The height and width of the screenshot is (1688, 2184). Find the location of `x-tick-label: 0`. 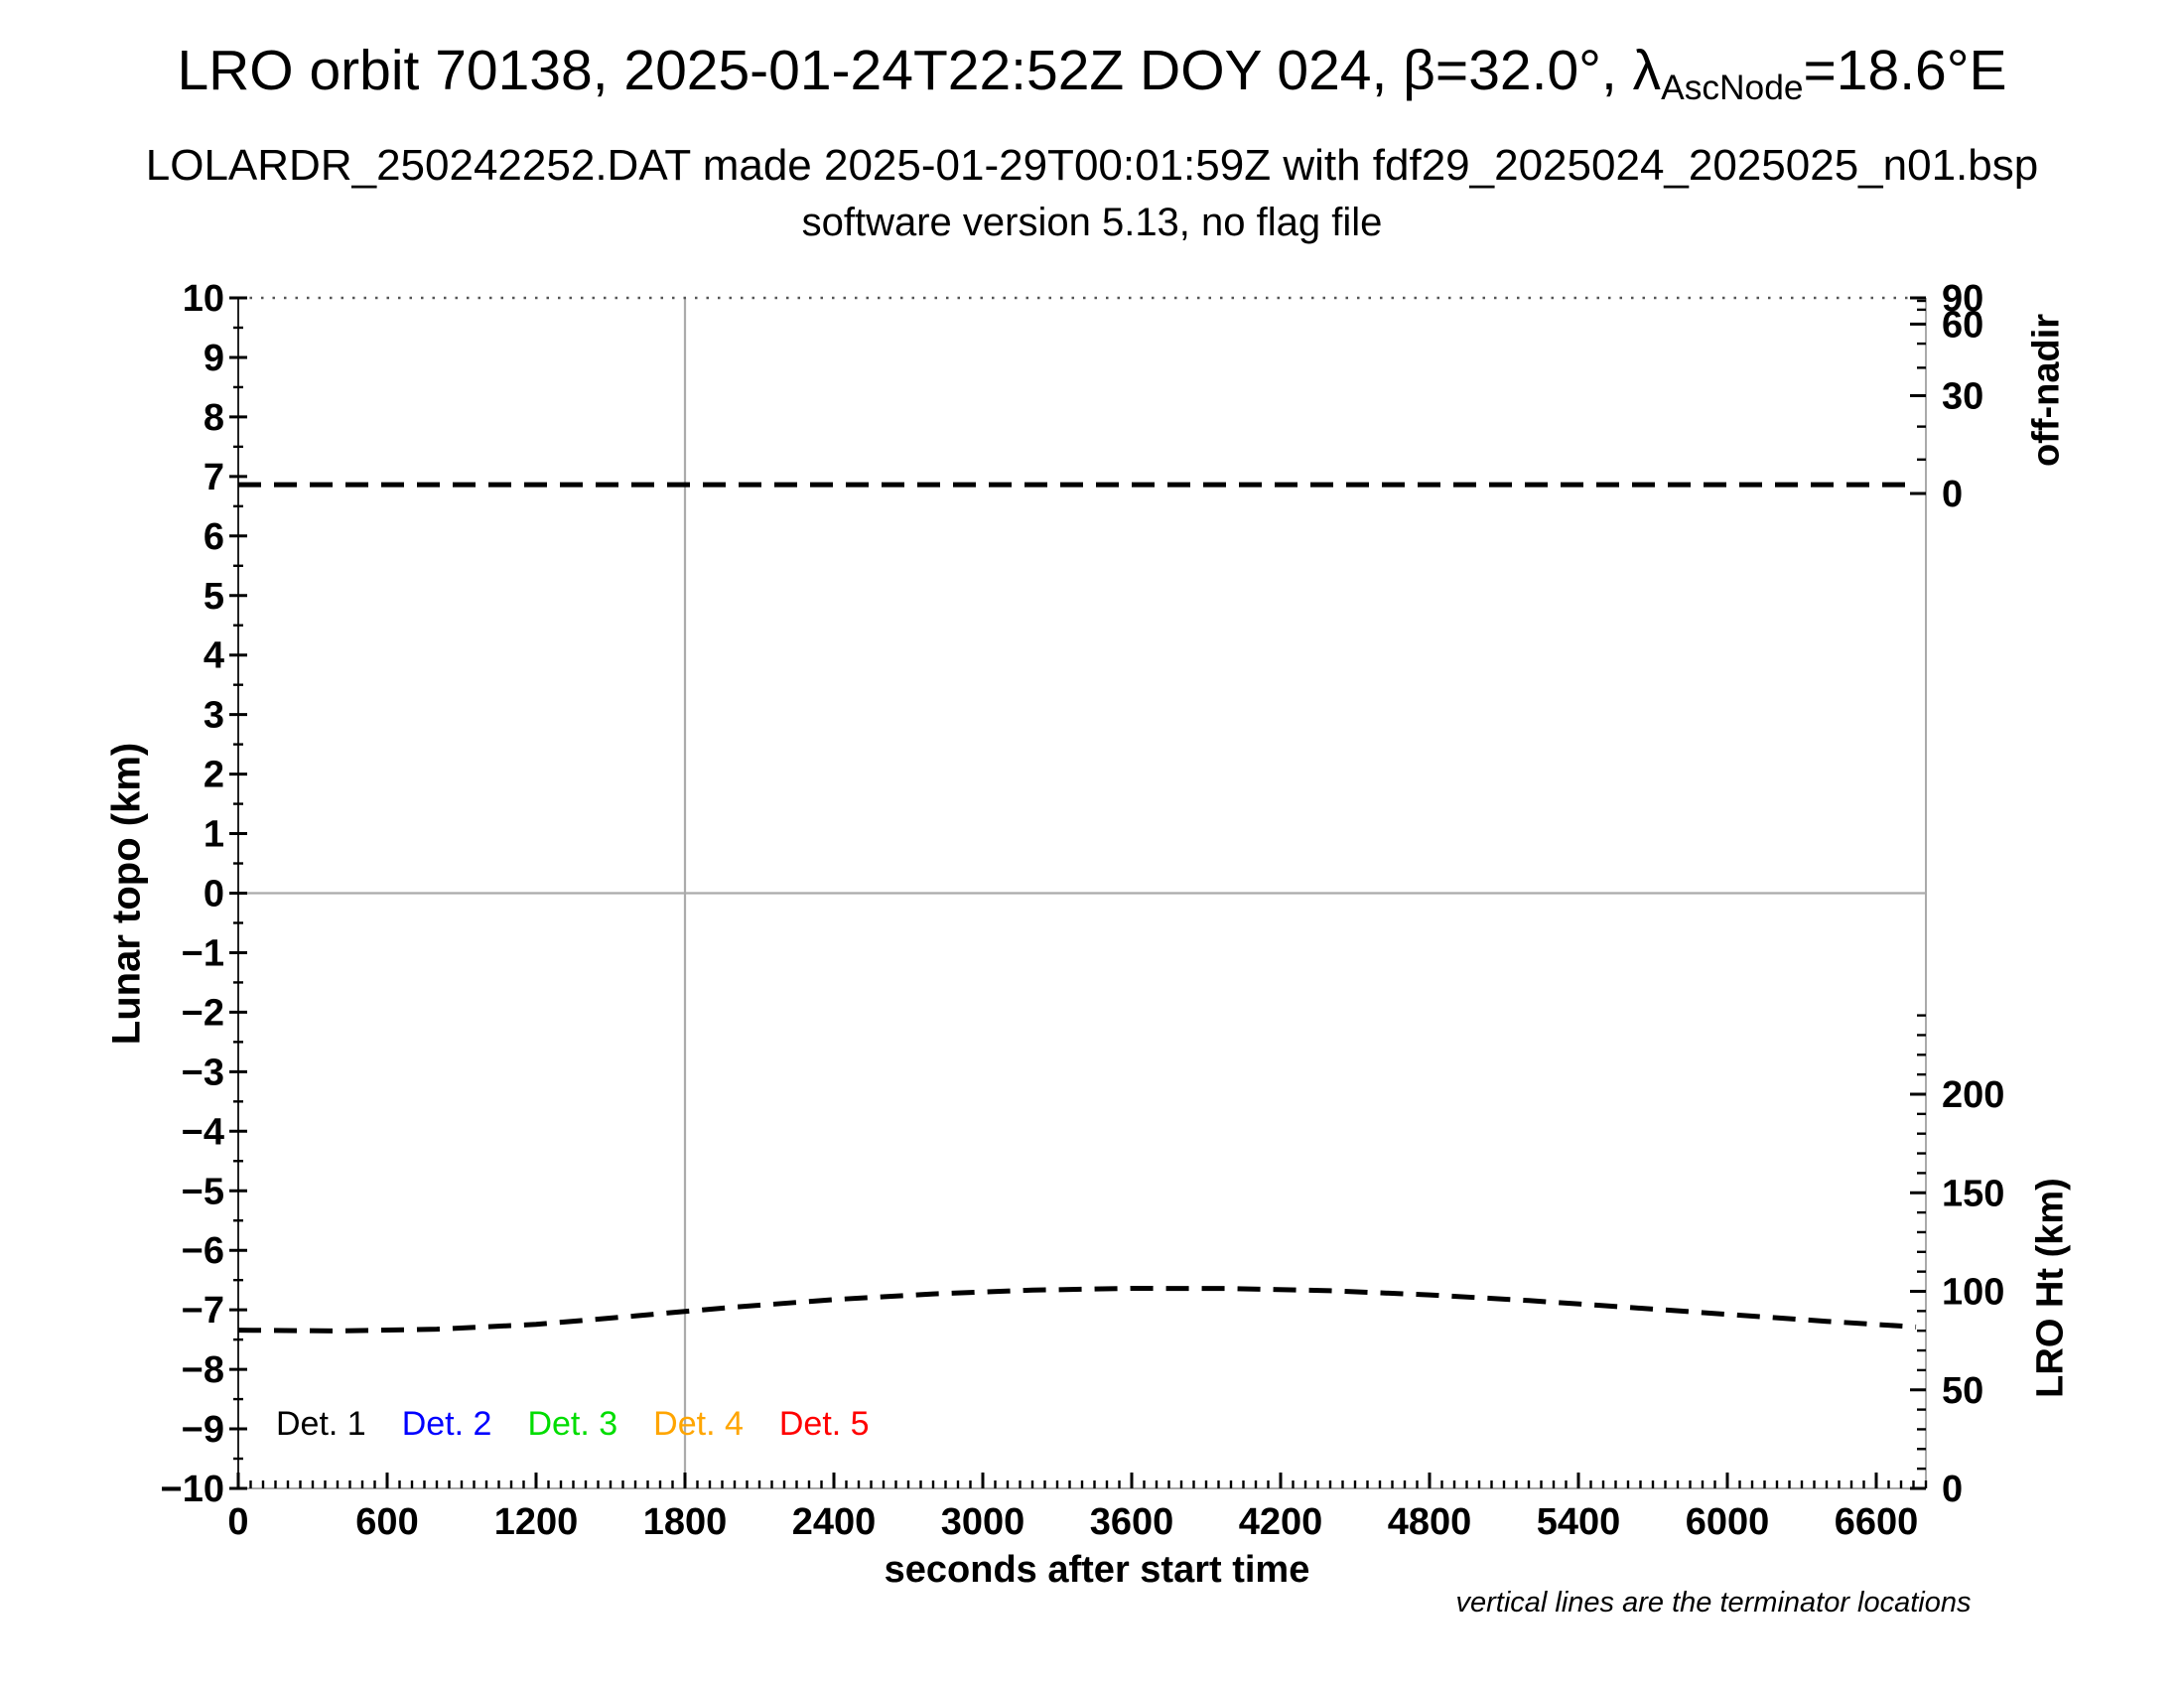

x-tick-label: 0 is located at coordinates (237, 1522).